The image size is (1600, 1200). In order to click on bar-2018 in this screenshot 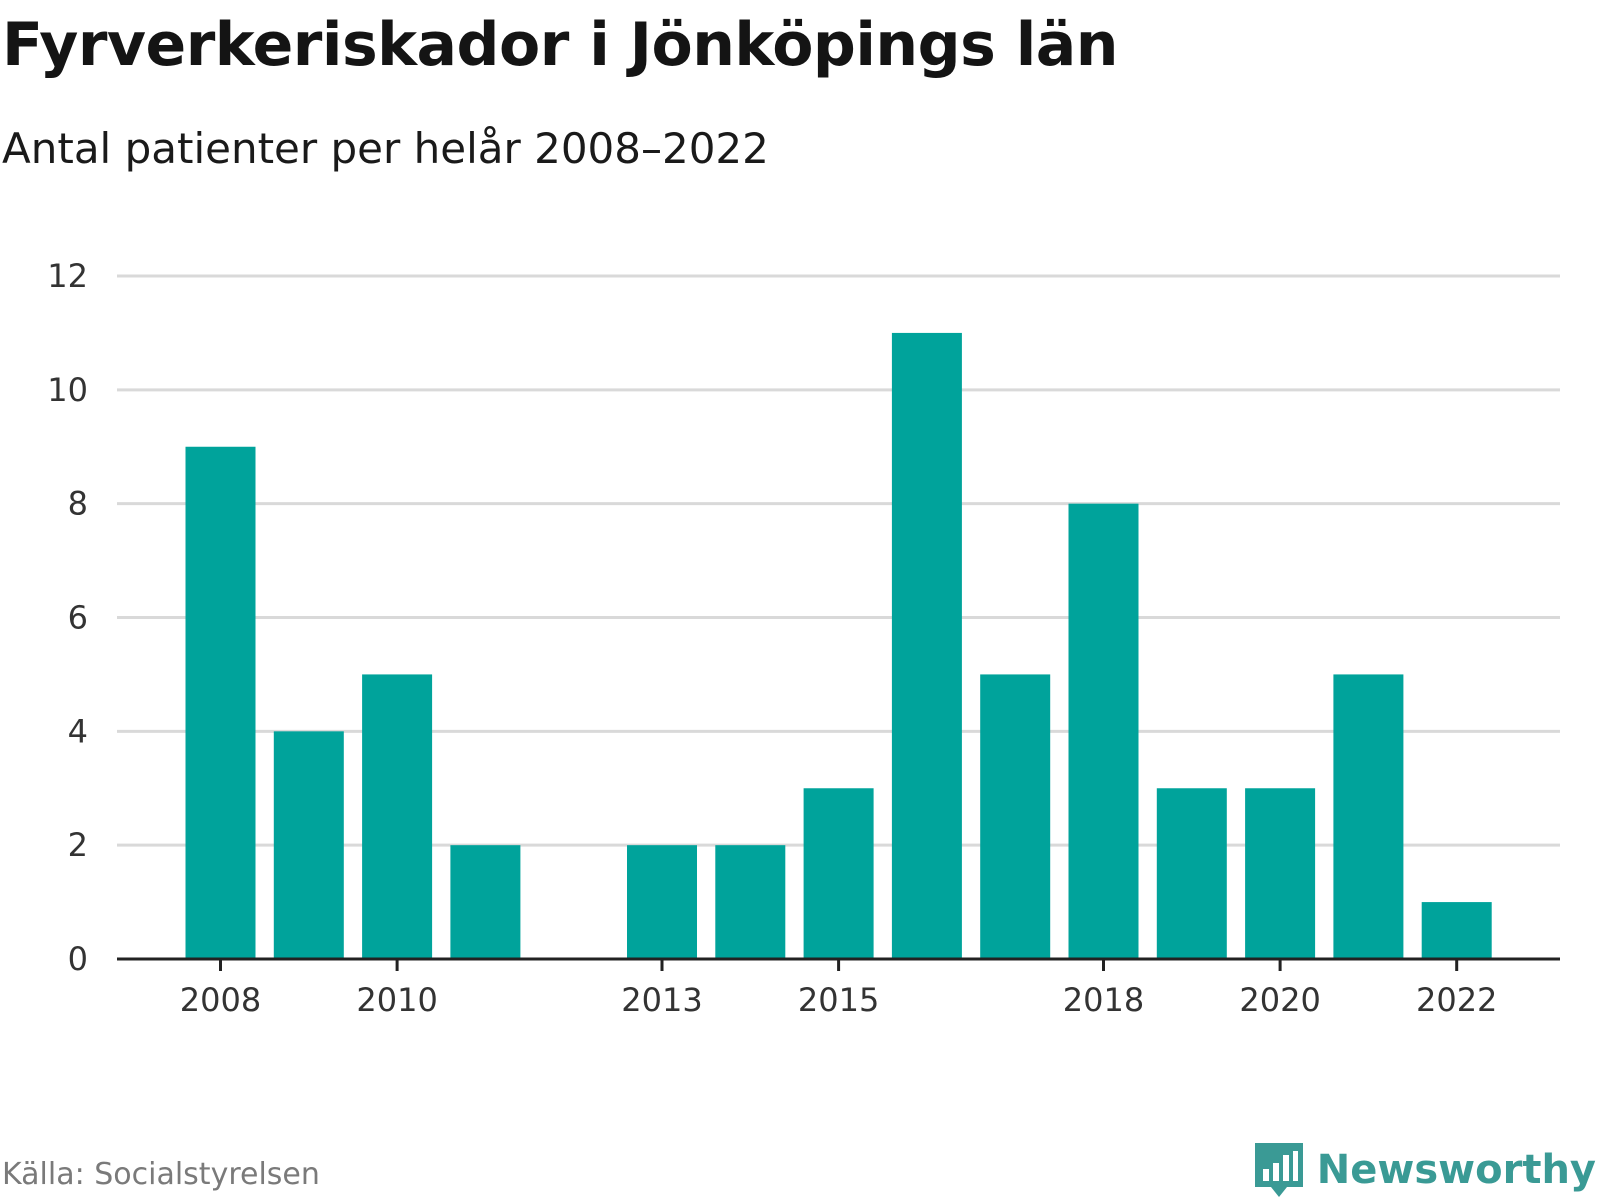, I will do `click(1103, 731)`.